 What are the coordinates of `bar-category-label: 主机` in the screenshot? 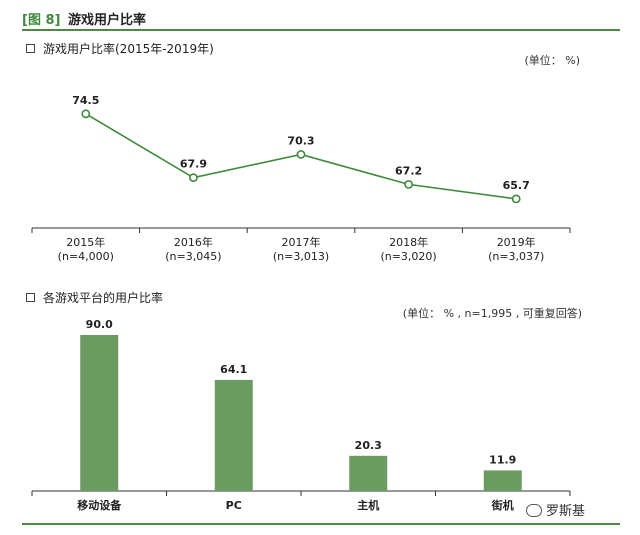 It's located at (368, 505).